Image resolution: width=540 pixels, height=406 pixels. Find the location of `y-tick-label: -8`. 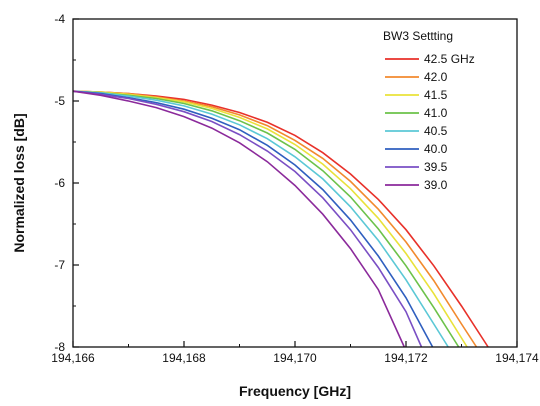

y-tick-label: -8 is located at coordinates (59, 347).